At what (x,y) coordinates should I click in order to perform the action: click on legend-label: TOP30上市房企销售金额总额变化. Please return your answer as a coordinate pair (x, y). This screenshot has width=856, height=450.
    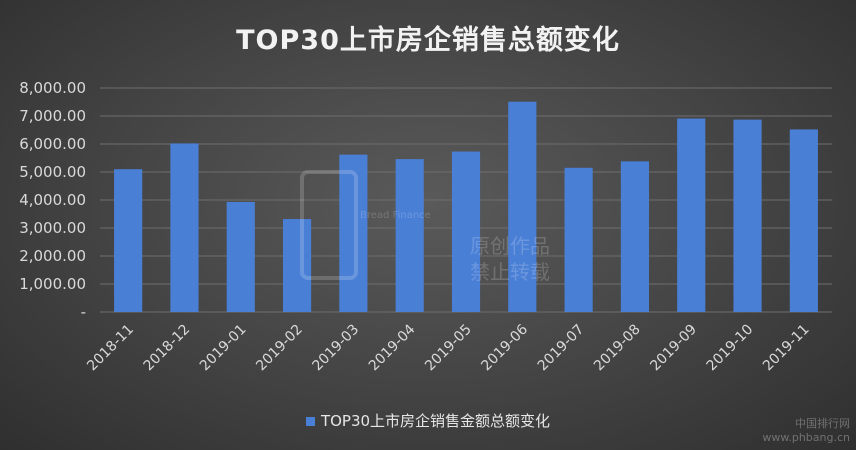
    Looking at the image, I should click on (435, 421).